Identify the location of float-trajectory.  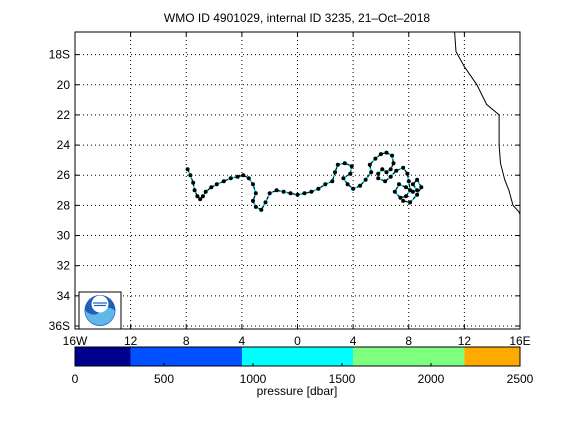
(304, 181).